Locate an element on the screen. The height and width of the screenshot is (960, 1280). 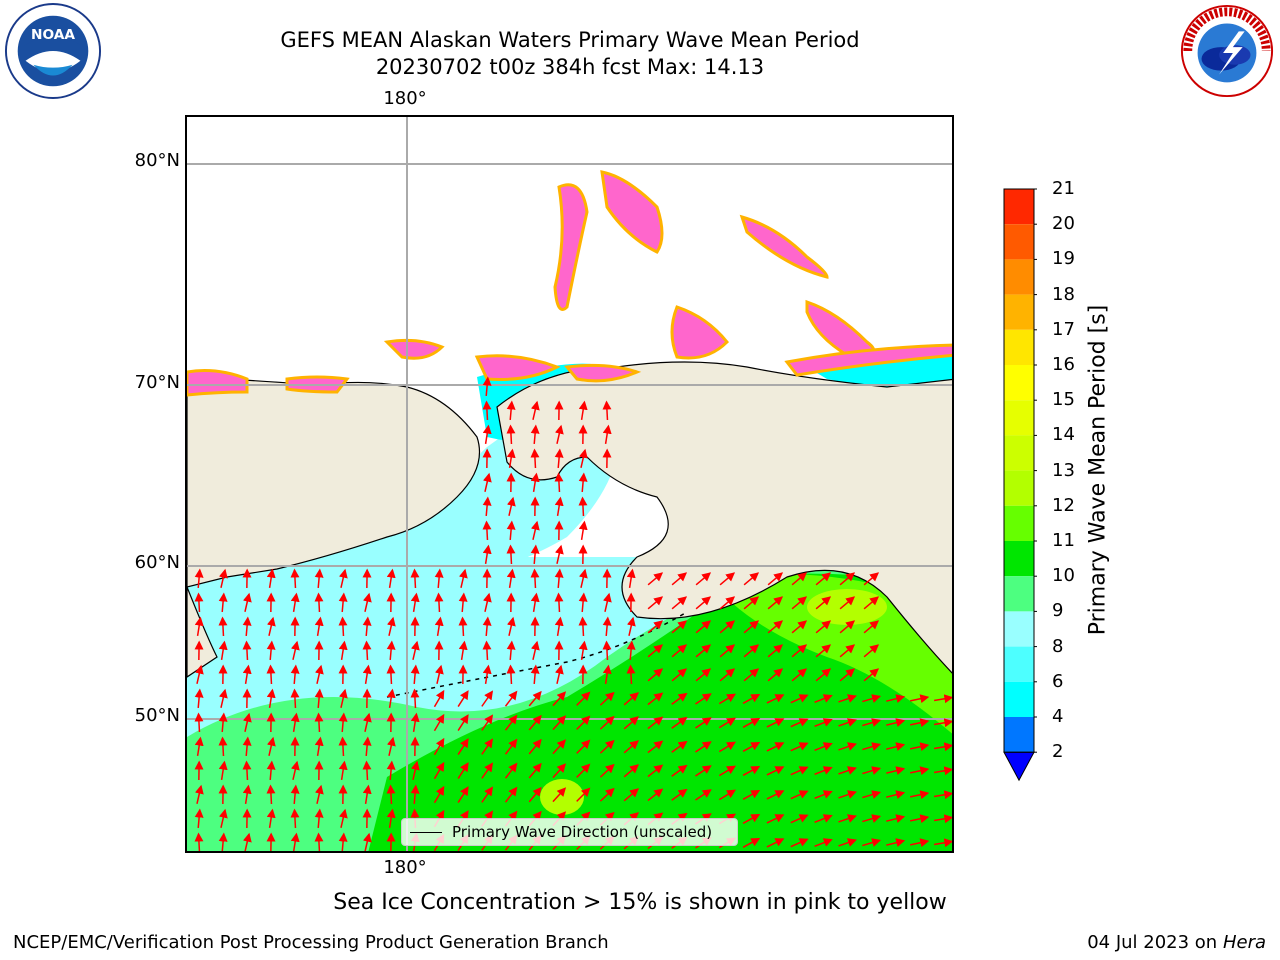
colorbar-tick-label: 18 is located at coordinates (1063, 294).